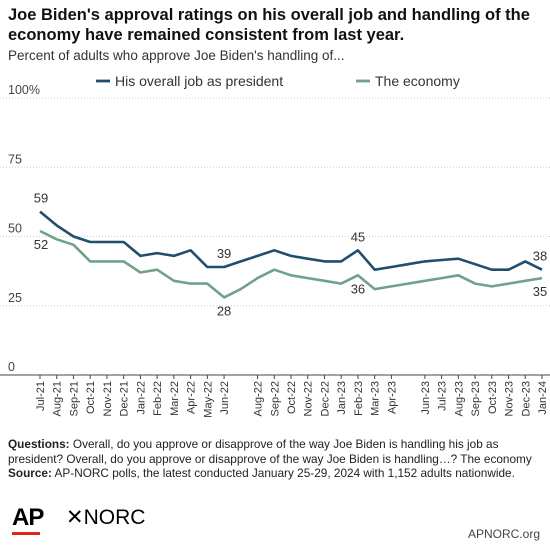 The image size is (550, 550). I want to click on y-tick-label-25: 25, so click(15, 298).